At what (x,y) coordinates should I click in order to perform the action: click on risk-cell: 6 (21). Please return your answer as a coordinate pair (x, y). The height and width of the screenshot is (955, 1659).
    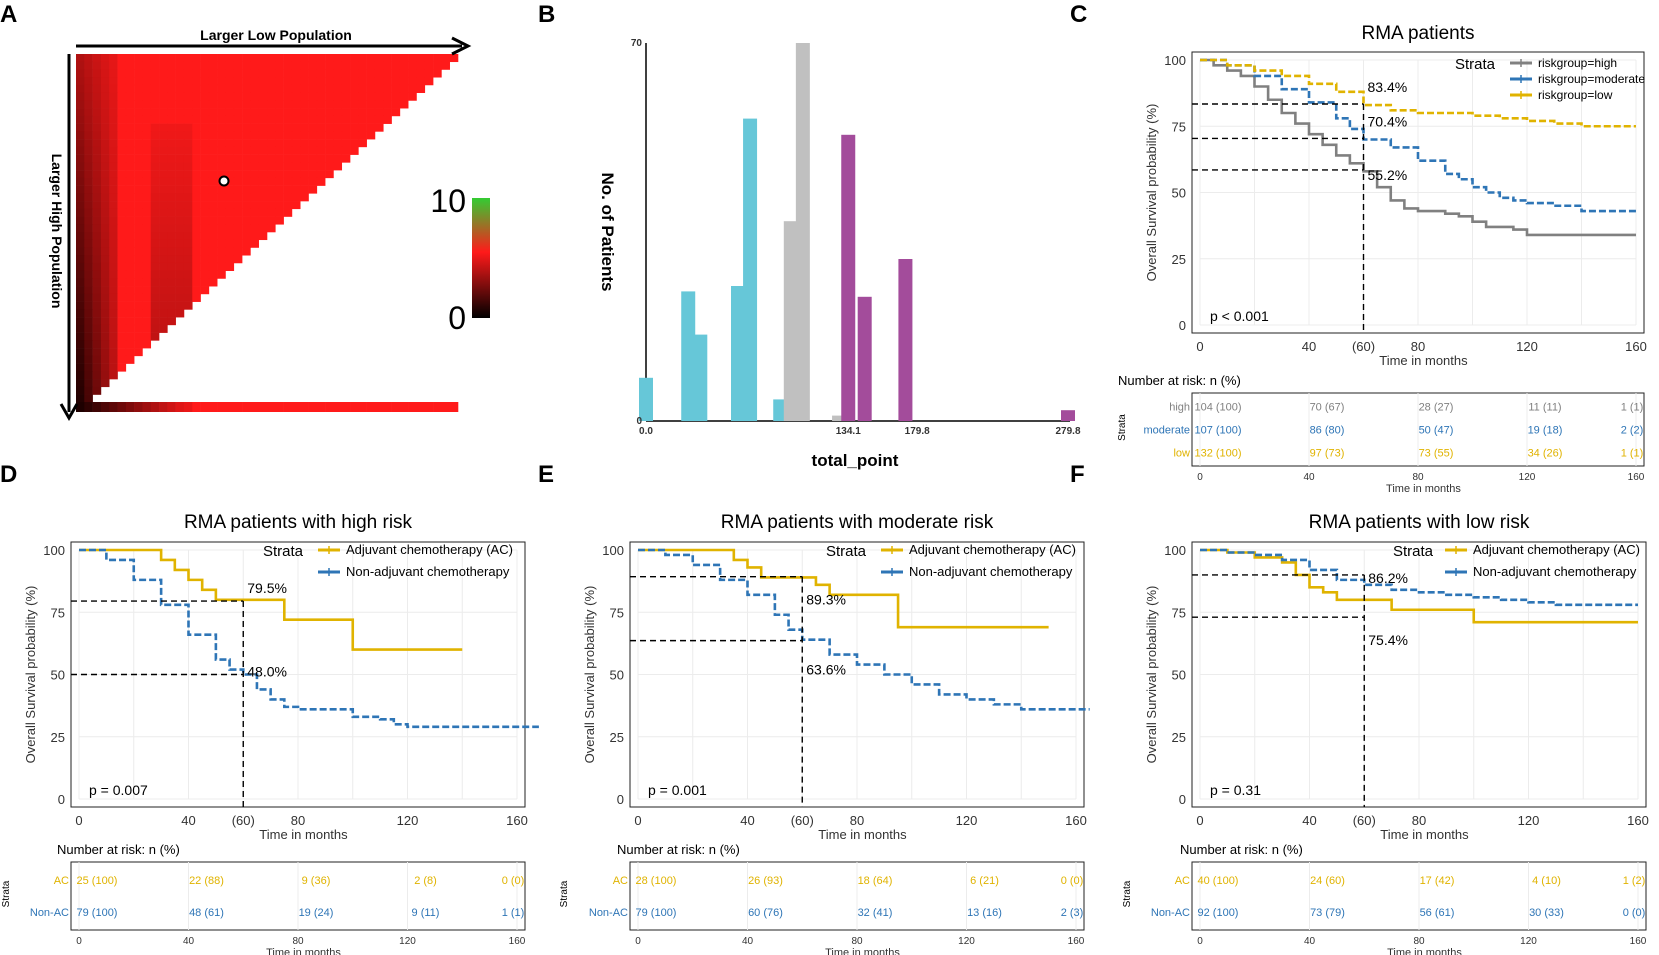
    Looking at the image, I should click on (984, 881).